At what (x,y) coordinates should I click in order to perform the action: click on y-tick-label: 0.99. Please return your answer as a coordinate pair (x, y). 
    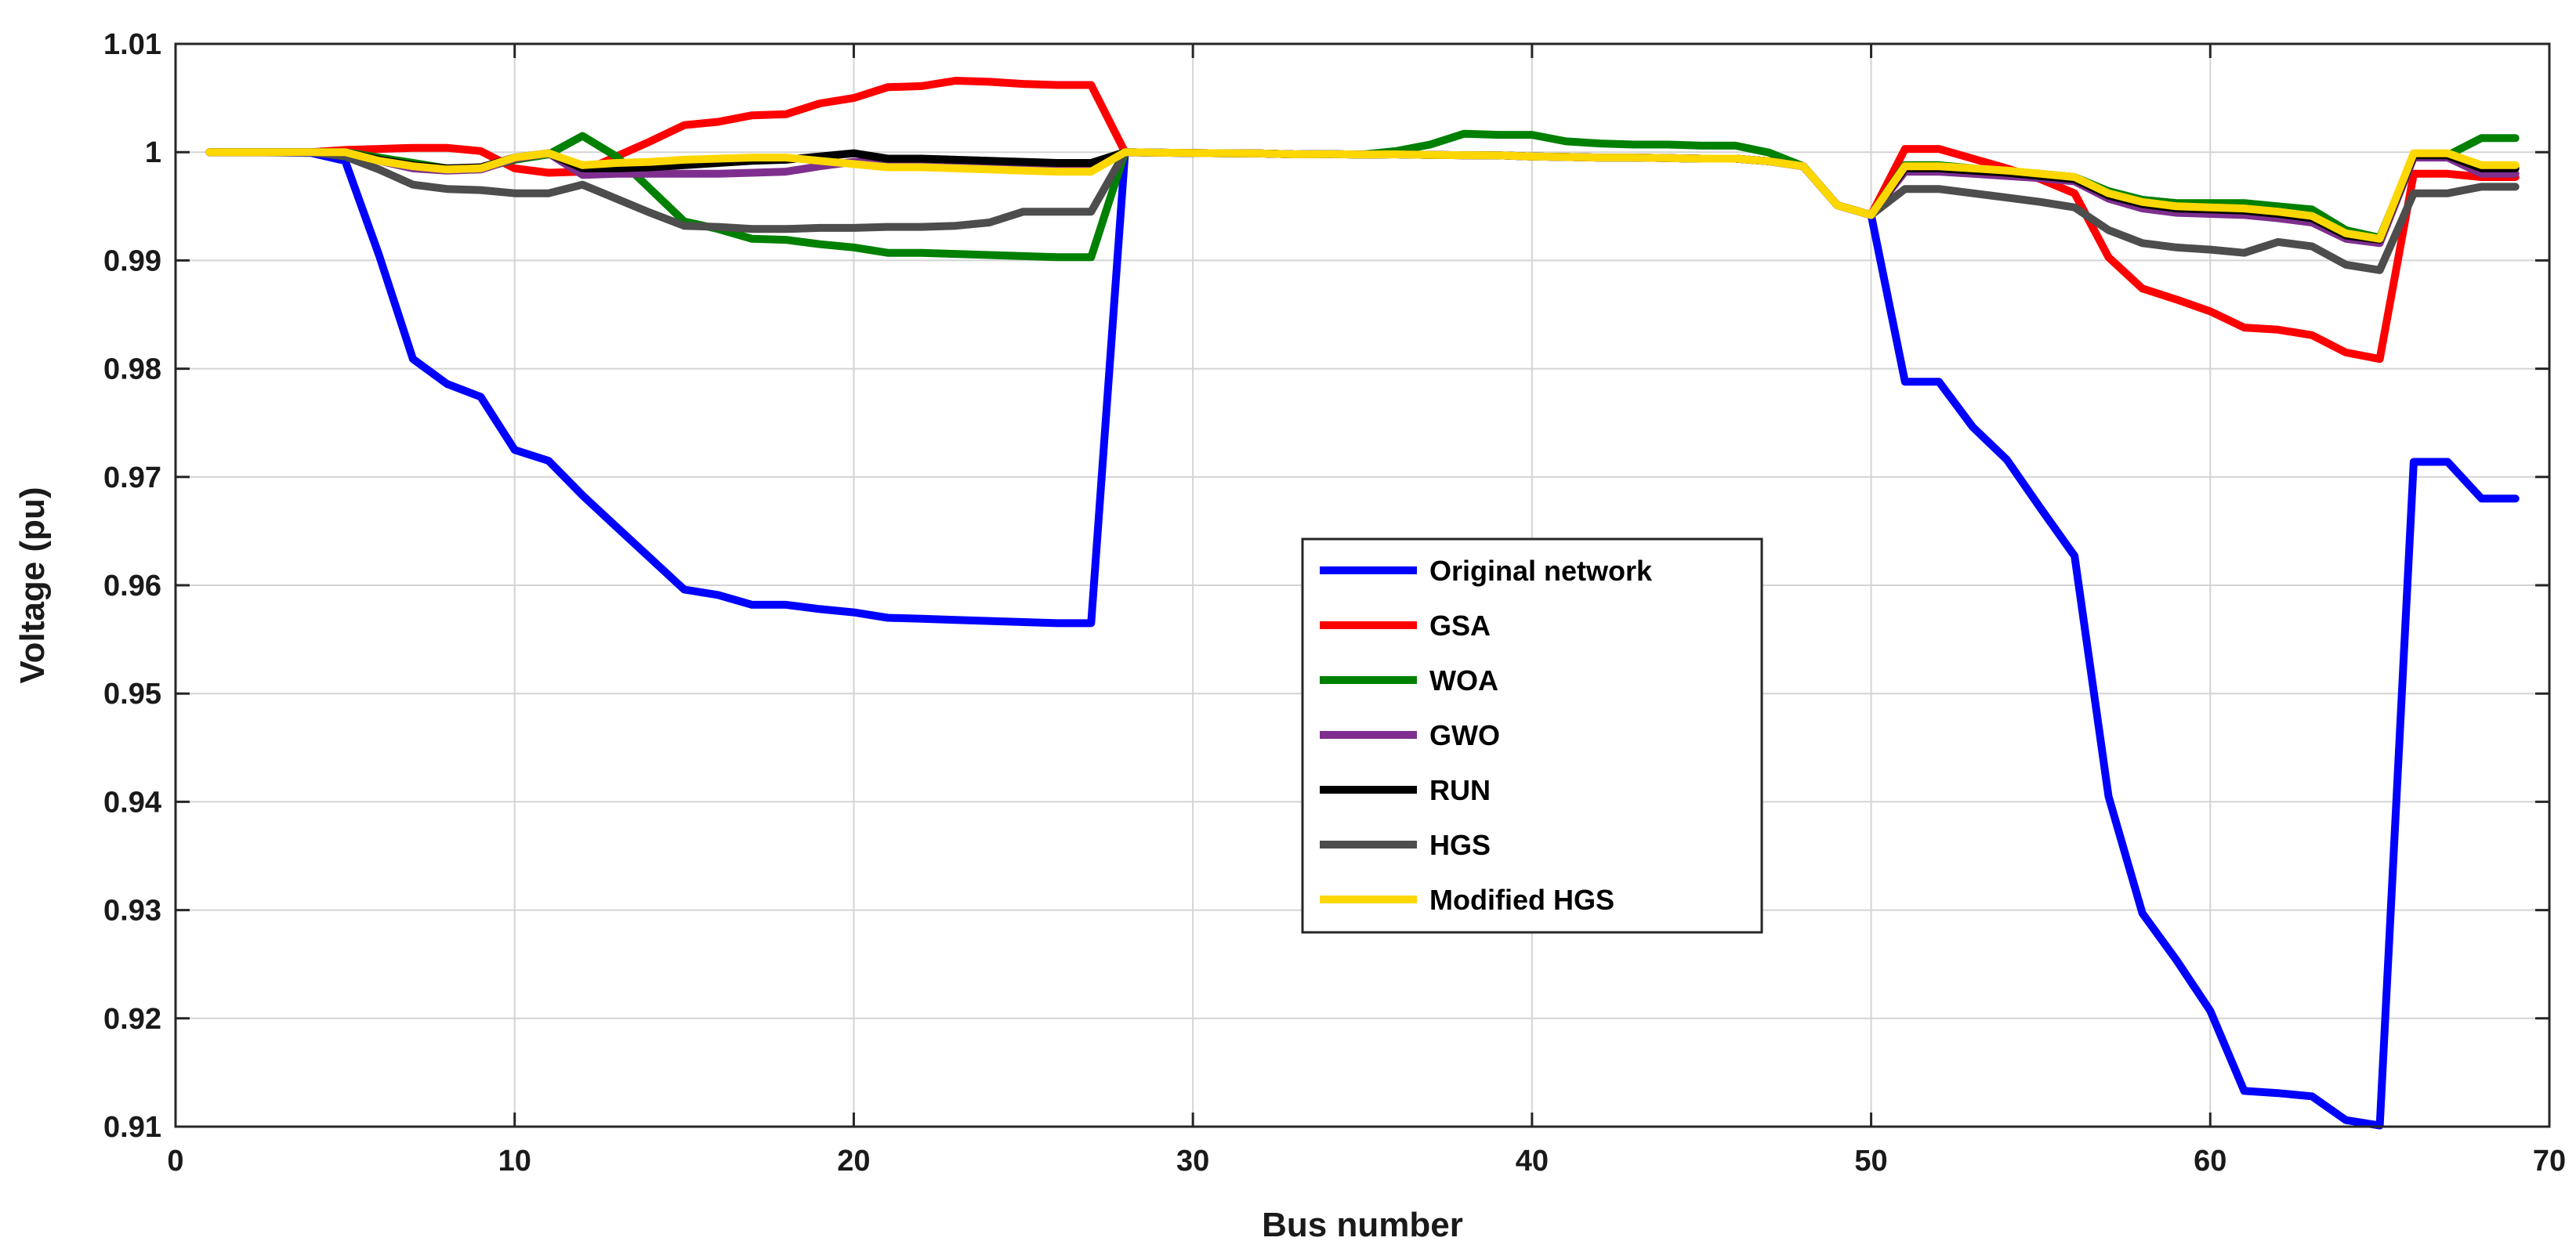
    Looking at the image, I should click on (132, 260).